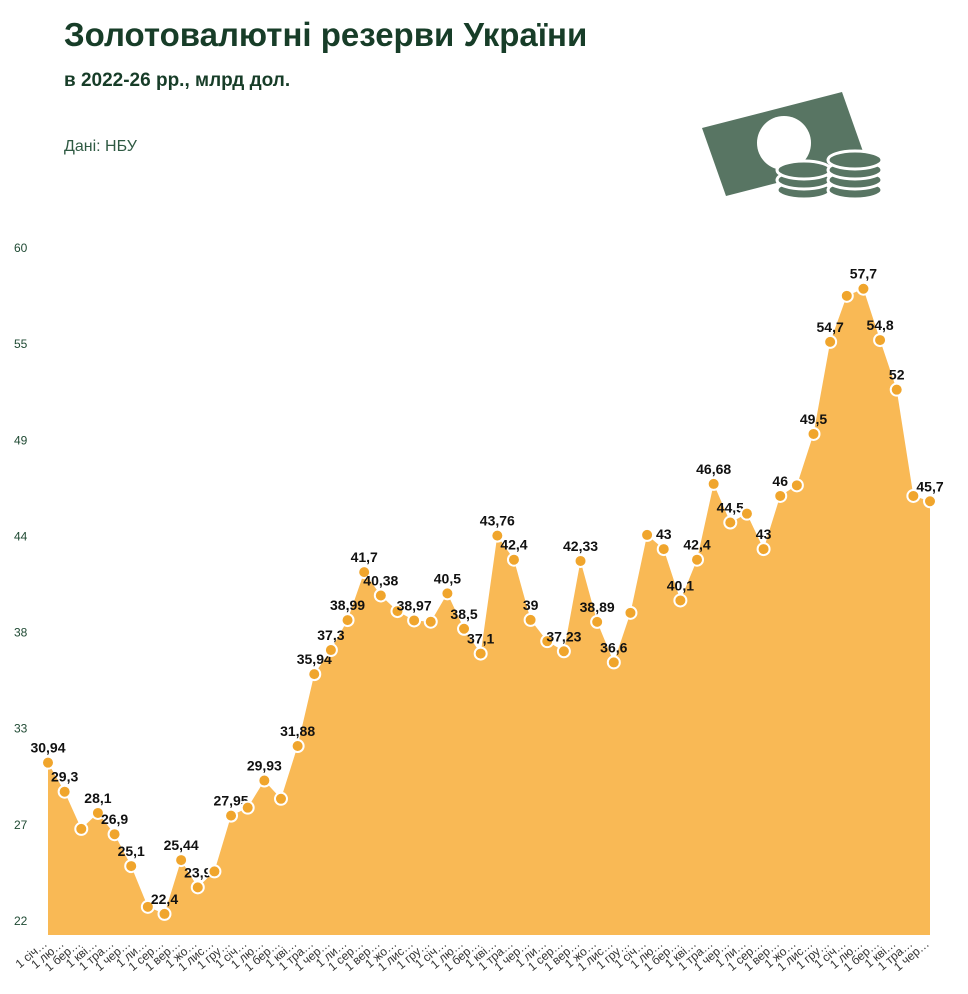 This screenshot has width=968, height=994. What do you see at coordinates (863, 274) in the screenshot?
I see `data-label: 57,7` at bounding box center [863, 274].